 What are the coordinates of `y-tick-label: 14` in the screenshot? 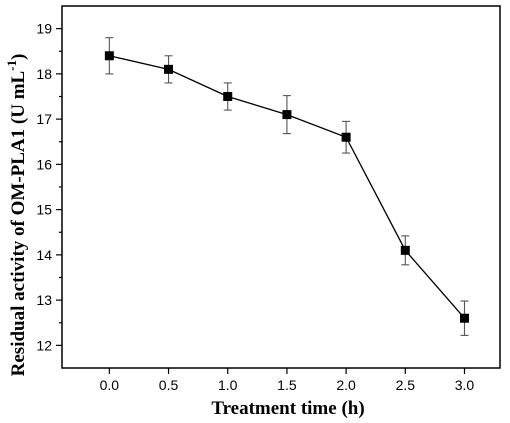 It's located at (44, 255).